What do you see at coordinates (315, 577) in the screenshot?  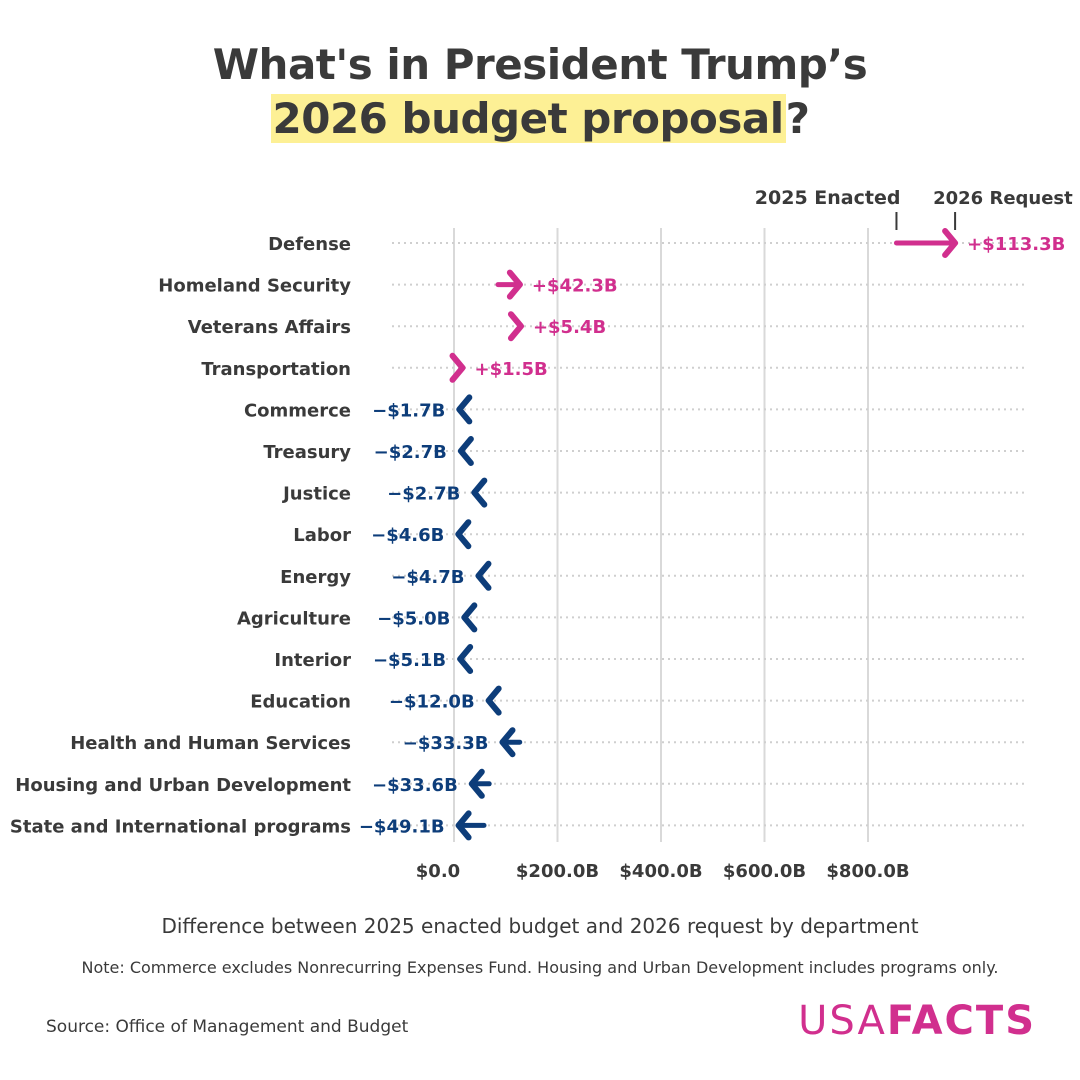 I see `category-label: Energy` at bounding box center [315, 577].